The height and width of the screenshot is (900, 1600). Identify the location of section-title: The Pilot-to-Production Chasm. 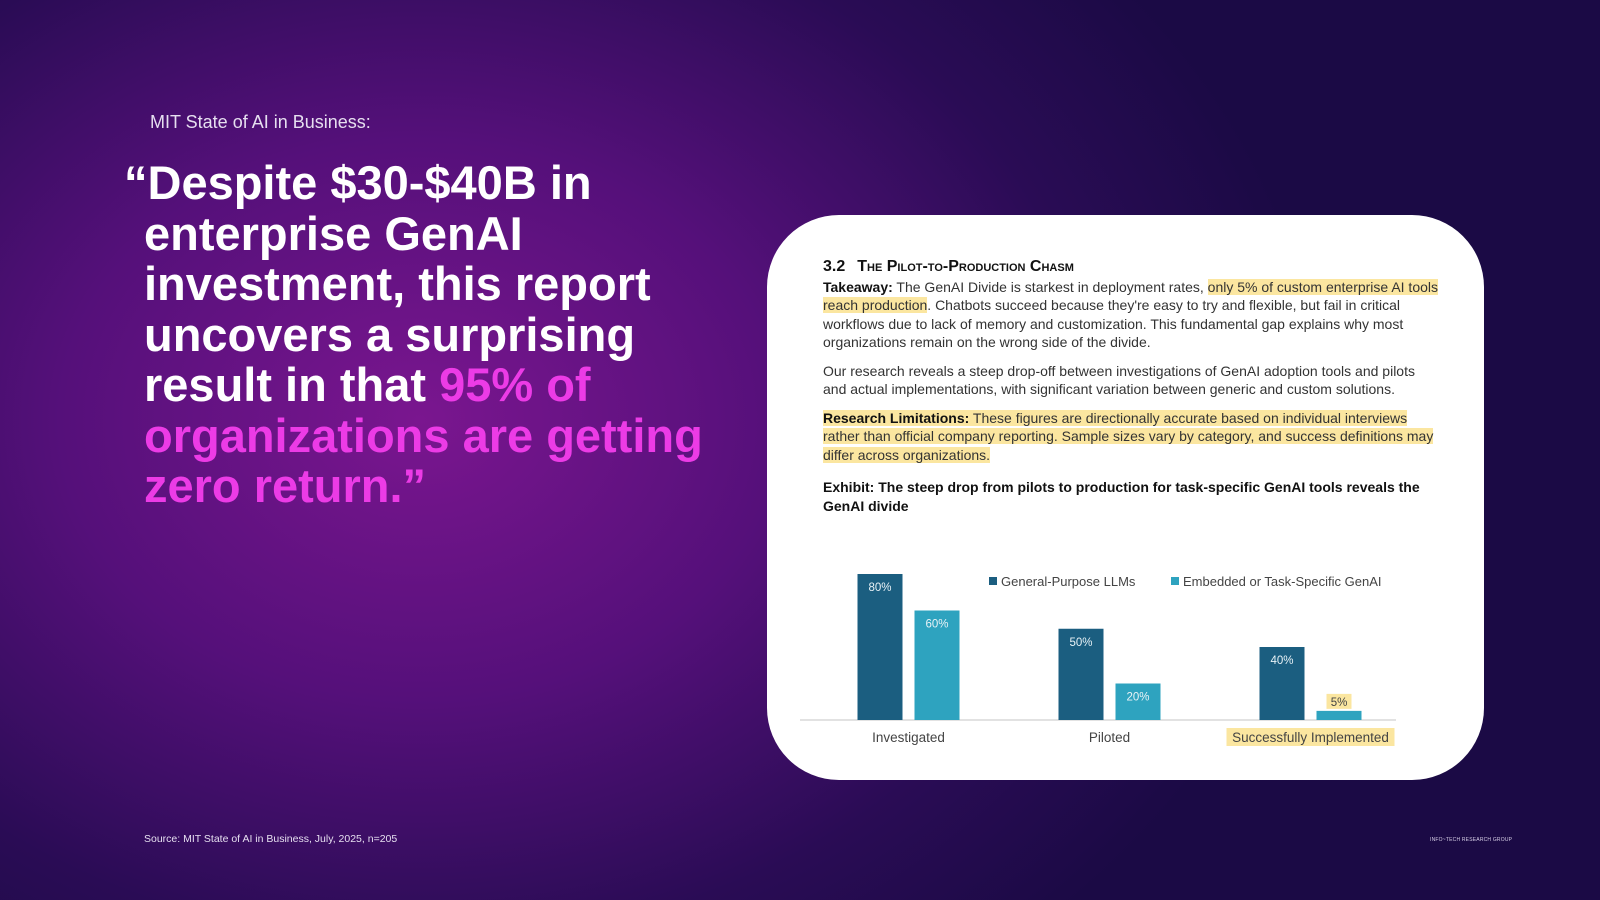
(965, 266).